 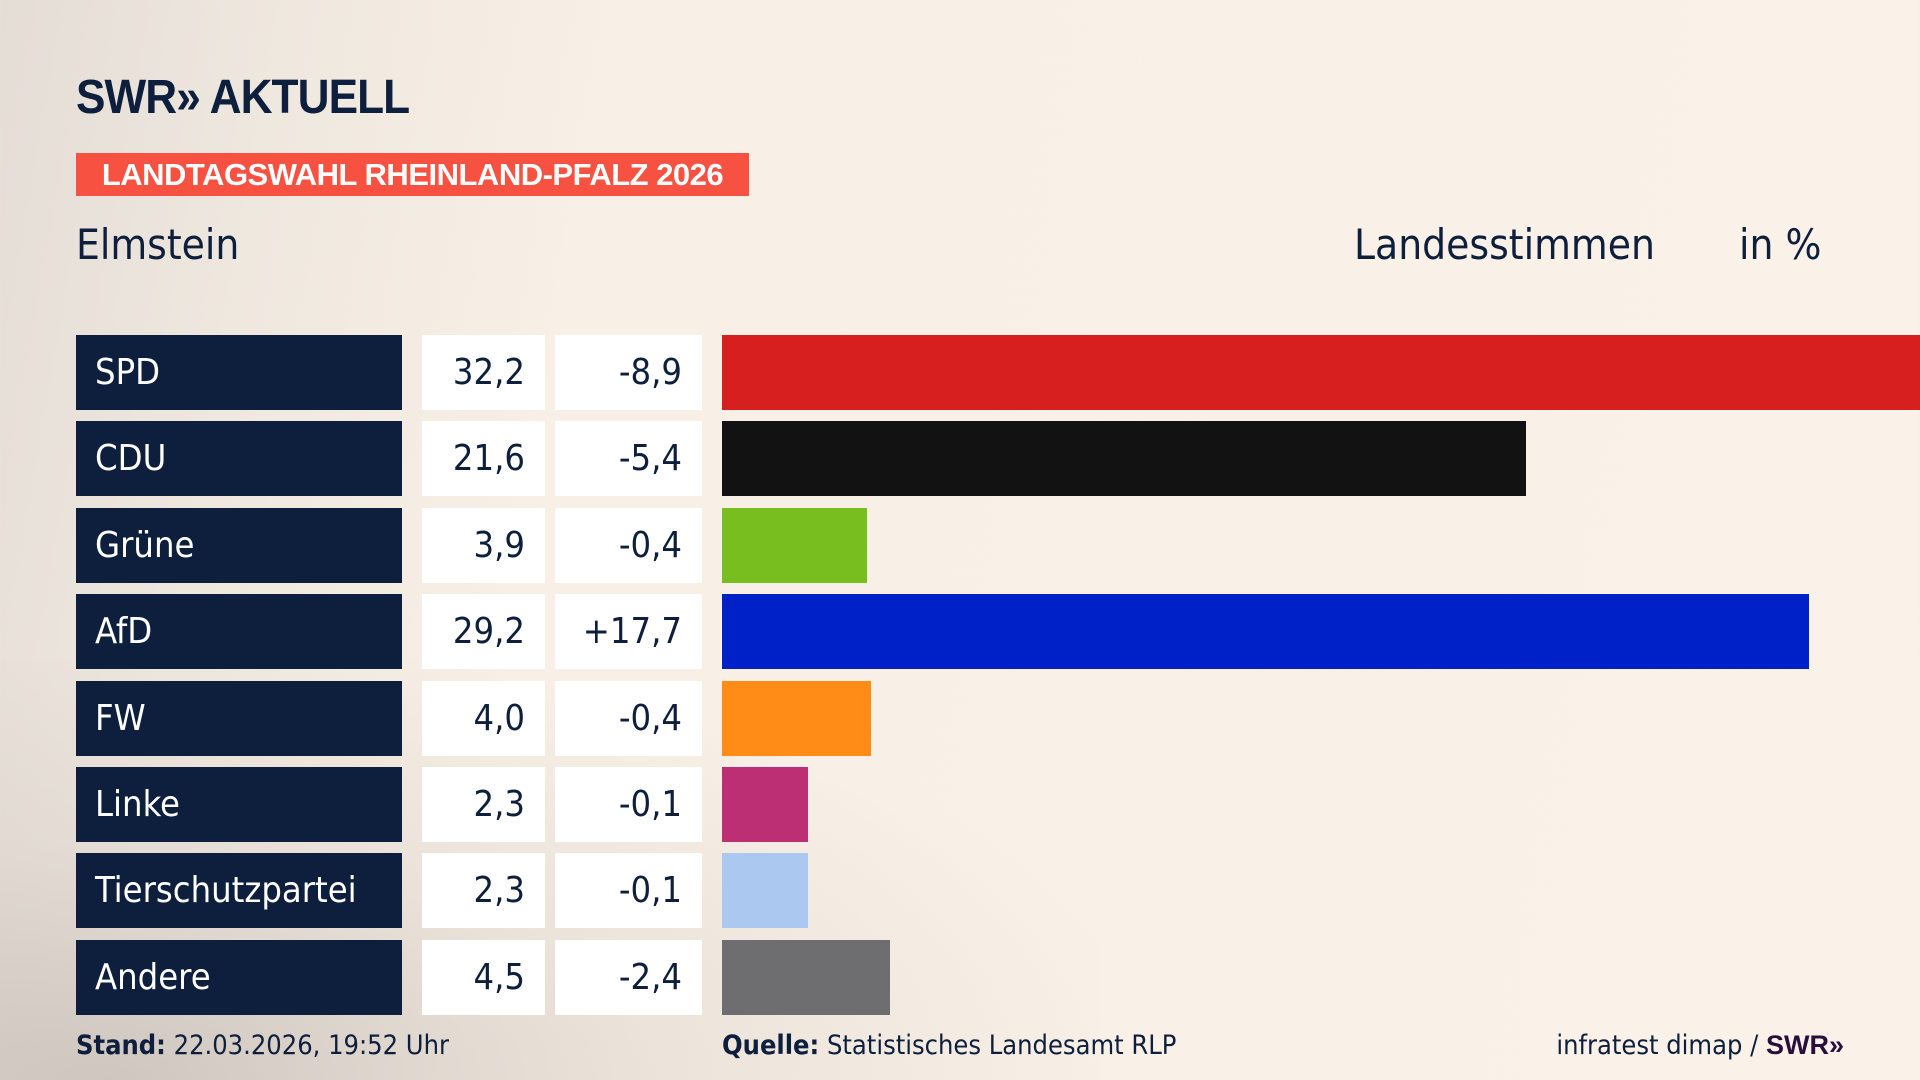 I want to click on party-label: CDU, so click(x=239, y=459).